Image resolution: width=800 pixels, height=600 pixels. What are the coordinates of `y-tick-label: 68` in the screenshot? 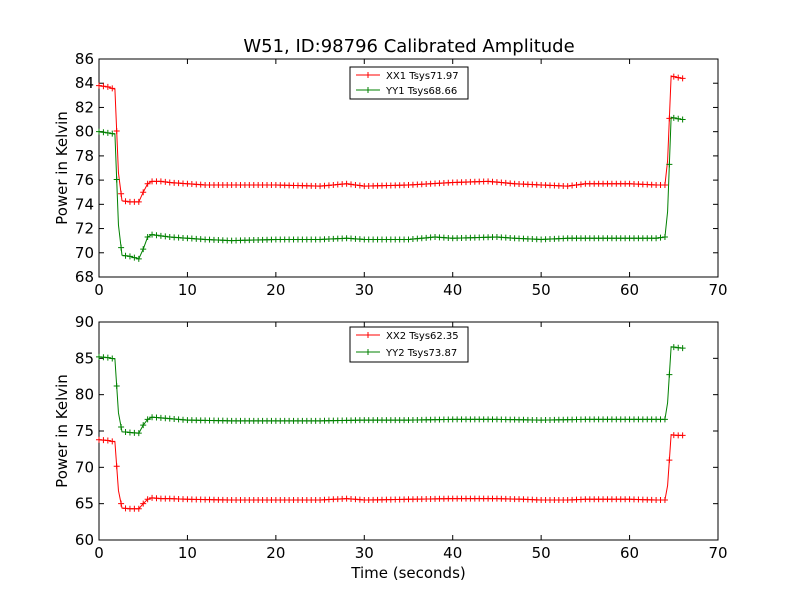 It's located at (84, 277).